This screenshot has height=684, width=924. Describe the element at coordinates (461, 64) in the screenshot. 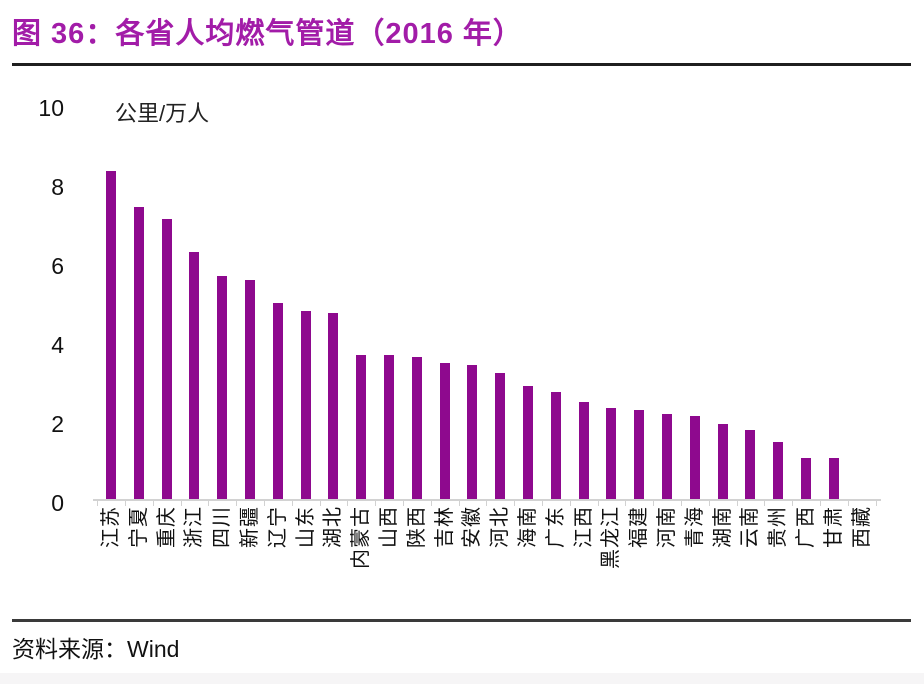

I see `top-divider` at that location.